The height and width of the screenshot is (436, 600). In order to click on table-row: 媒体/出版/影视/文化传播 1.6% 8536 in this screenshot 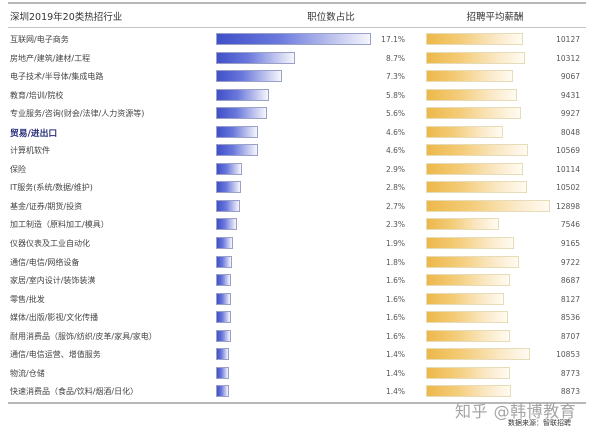, I will do `click(300, 318)`.